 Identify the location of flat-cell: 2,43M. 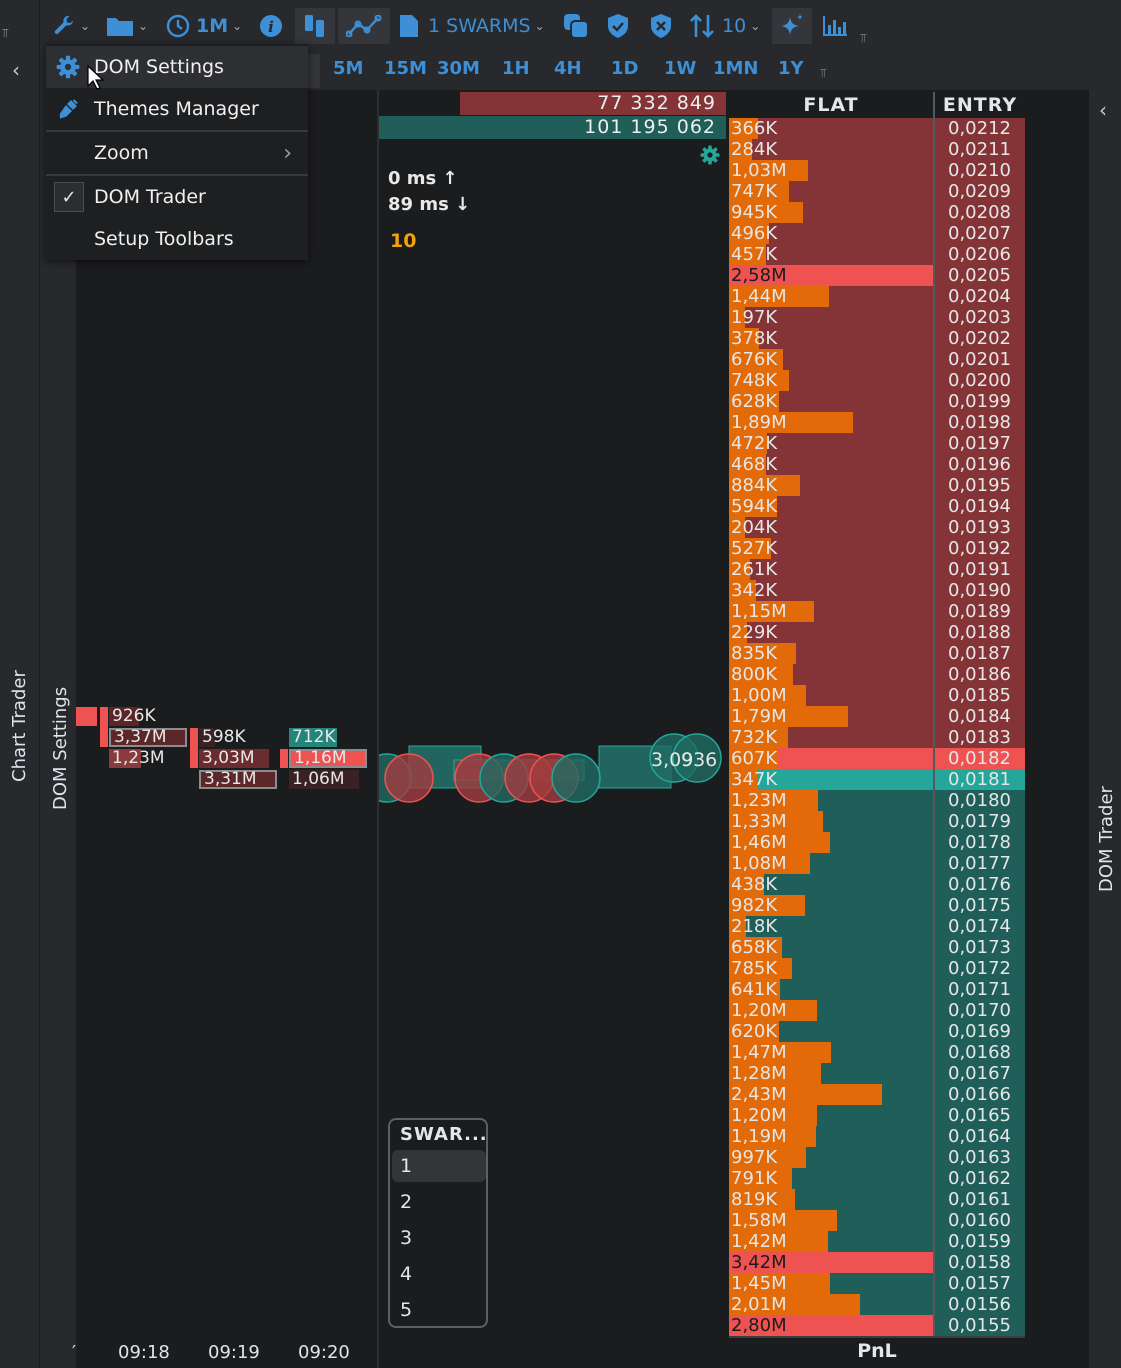
(831, 1094).